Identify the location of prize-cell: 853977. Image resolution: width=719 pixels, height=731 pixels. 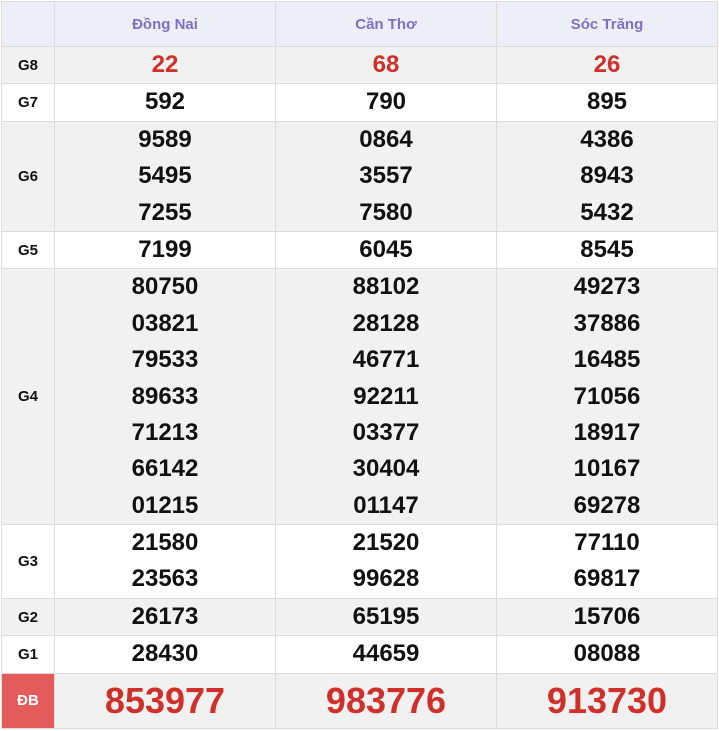
(165, 700).